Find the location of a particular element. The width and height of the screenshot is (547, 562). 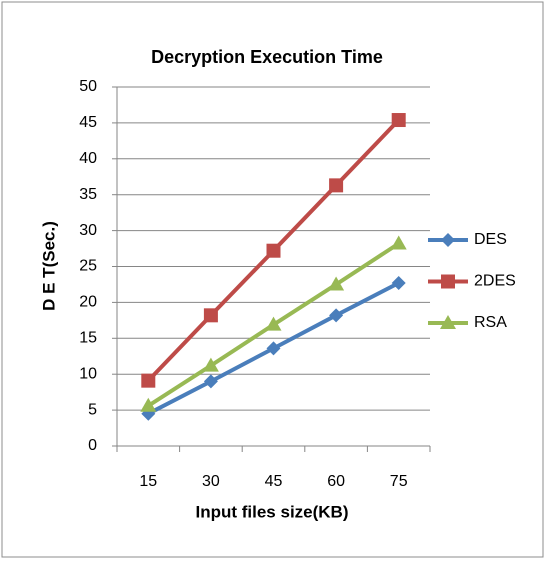

x-tick-label: 45 is located at coordinates (274, 481).